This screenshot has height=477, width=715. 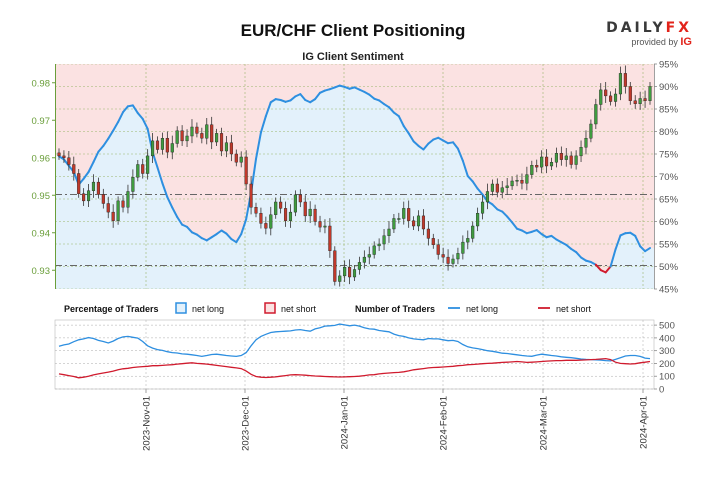 I want to click on chart-title: EUR/CHF Client Positioning, so click(x=353, y=30).